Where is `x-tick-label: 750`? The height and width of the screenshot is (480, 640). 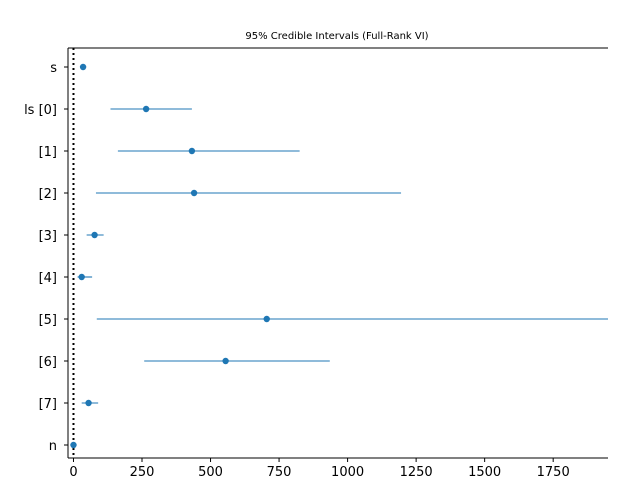
x-tick-label: 750 is located at coordinates (279, 472).